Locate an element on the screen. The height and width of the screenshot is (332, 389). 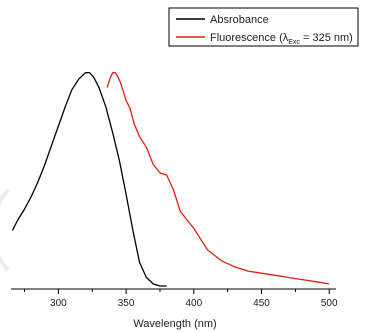
legend-label-fluorescence-suffix: = 325 nm) is located at coordinates (326, 38).